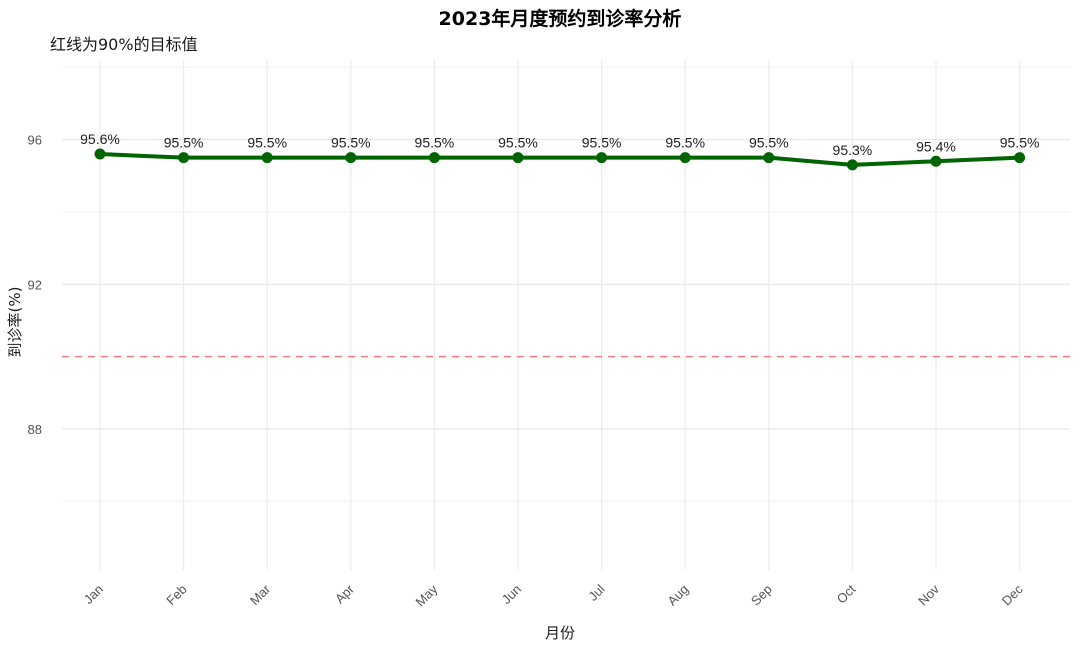 The height and width of the screenshot is (648, 1080). What do you see at coordinates (427, 595) in the screenshot?
I see `x-tick-label: May` at bounding box center [427, 595].